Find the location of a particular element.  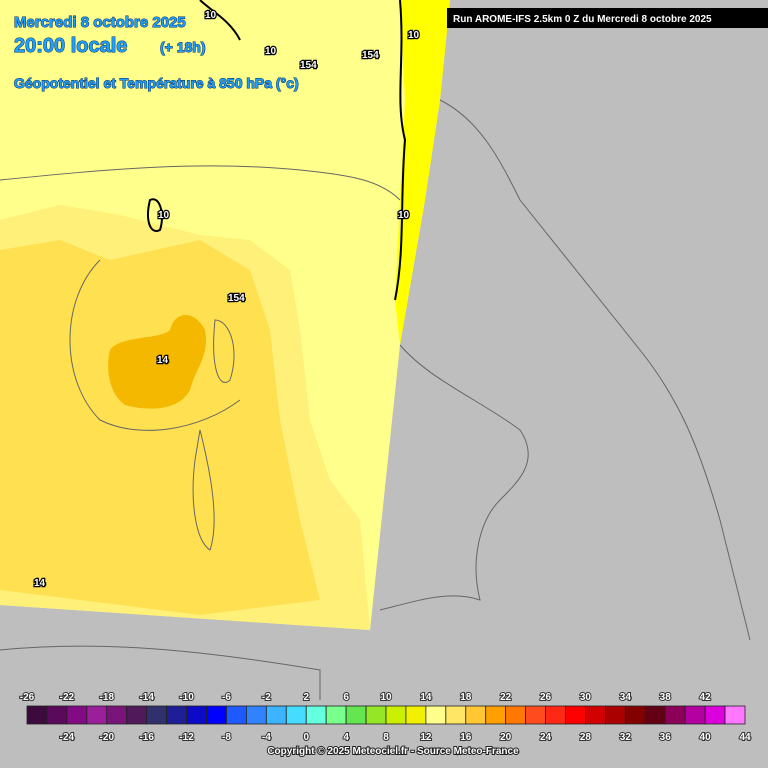

colorbar-label: 36 is located at coordinates (666, 737).